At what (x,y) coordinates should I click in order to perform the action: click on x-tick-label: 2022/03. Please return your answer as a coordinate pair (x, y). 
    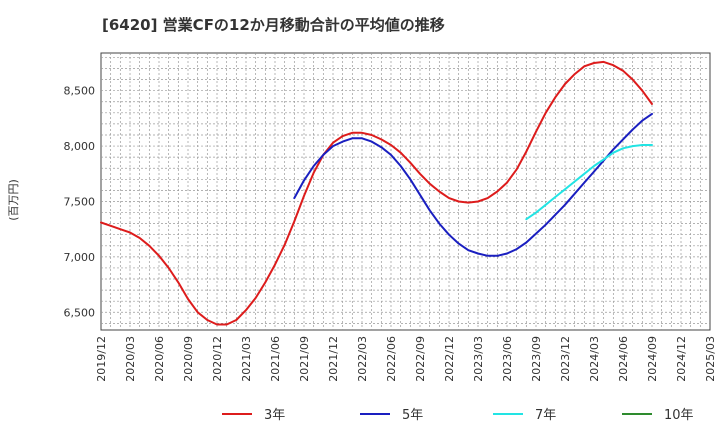
    Looking at the image, I should click on (362, 359).